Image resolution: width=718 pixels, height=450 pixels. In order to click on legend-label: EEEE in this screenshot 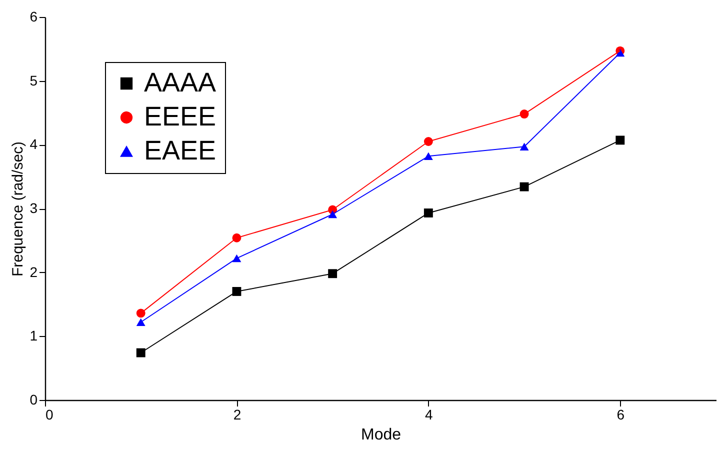, I will do `click(180, 117)`.